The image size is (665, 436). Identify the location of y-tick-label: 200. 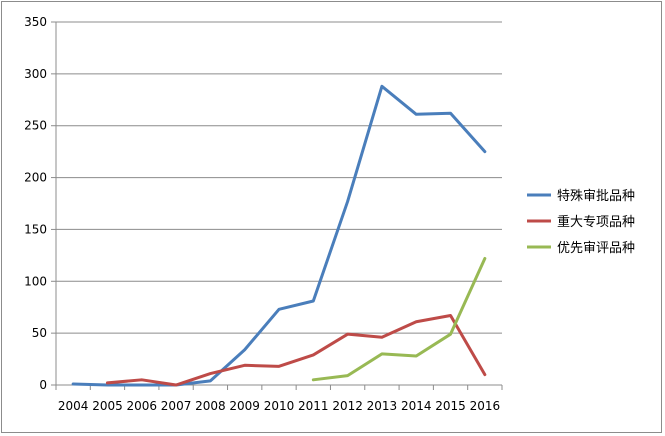
(35, 178).